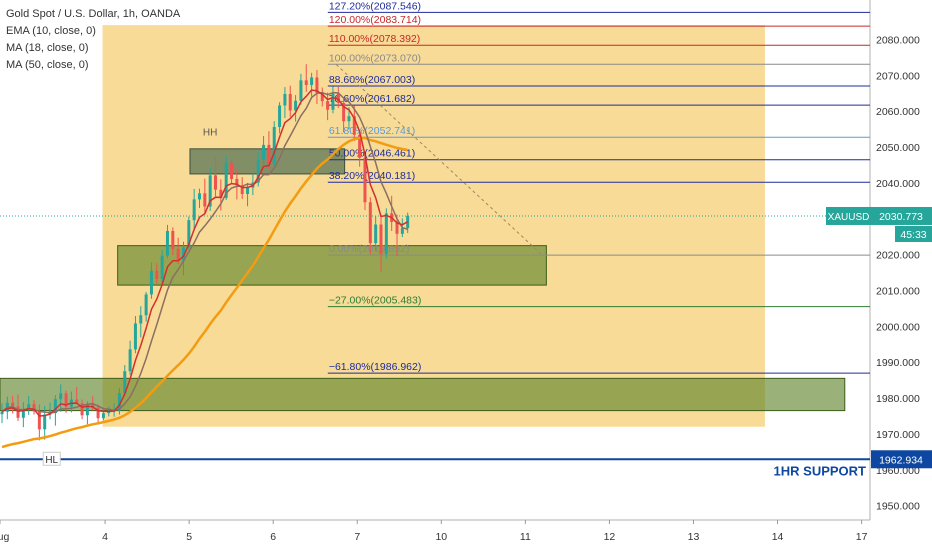 This screenshot has width=932, height=550. I want to click on y-tick-label: 1980.000, so click(898, 399).